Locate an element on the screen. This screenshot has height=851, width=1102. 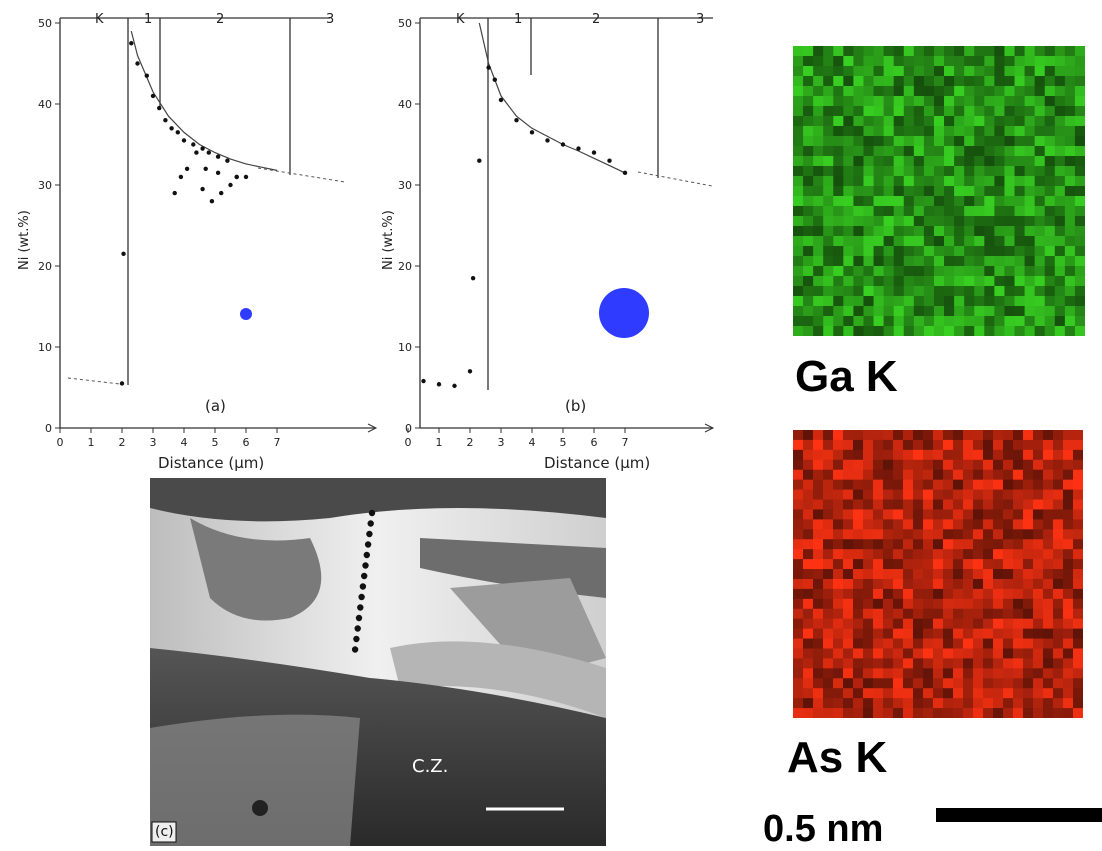
zone-label-k: K is located at coordinates (460, 19).